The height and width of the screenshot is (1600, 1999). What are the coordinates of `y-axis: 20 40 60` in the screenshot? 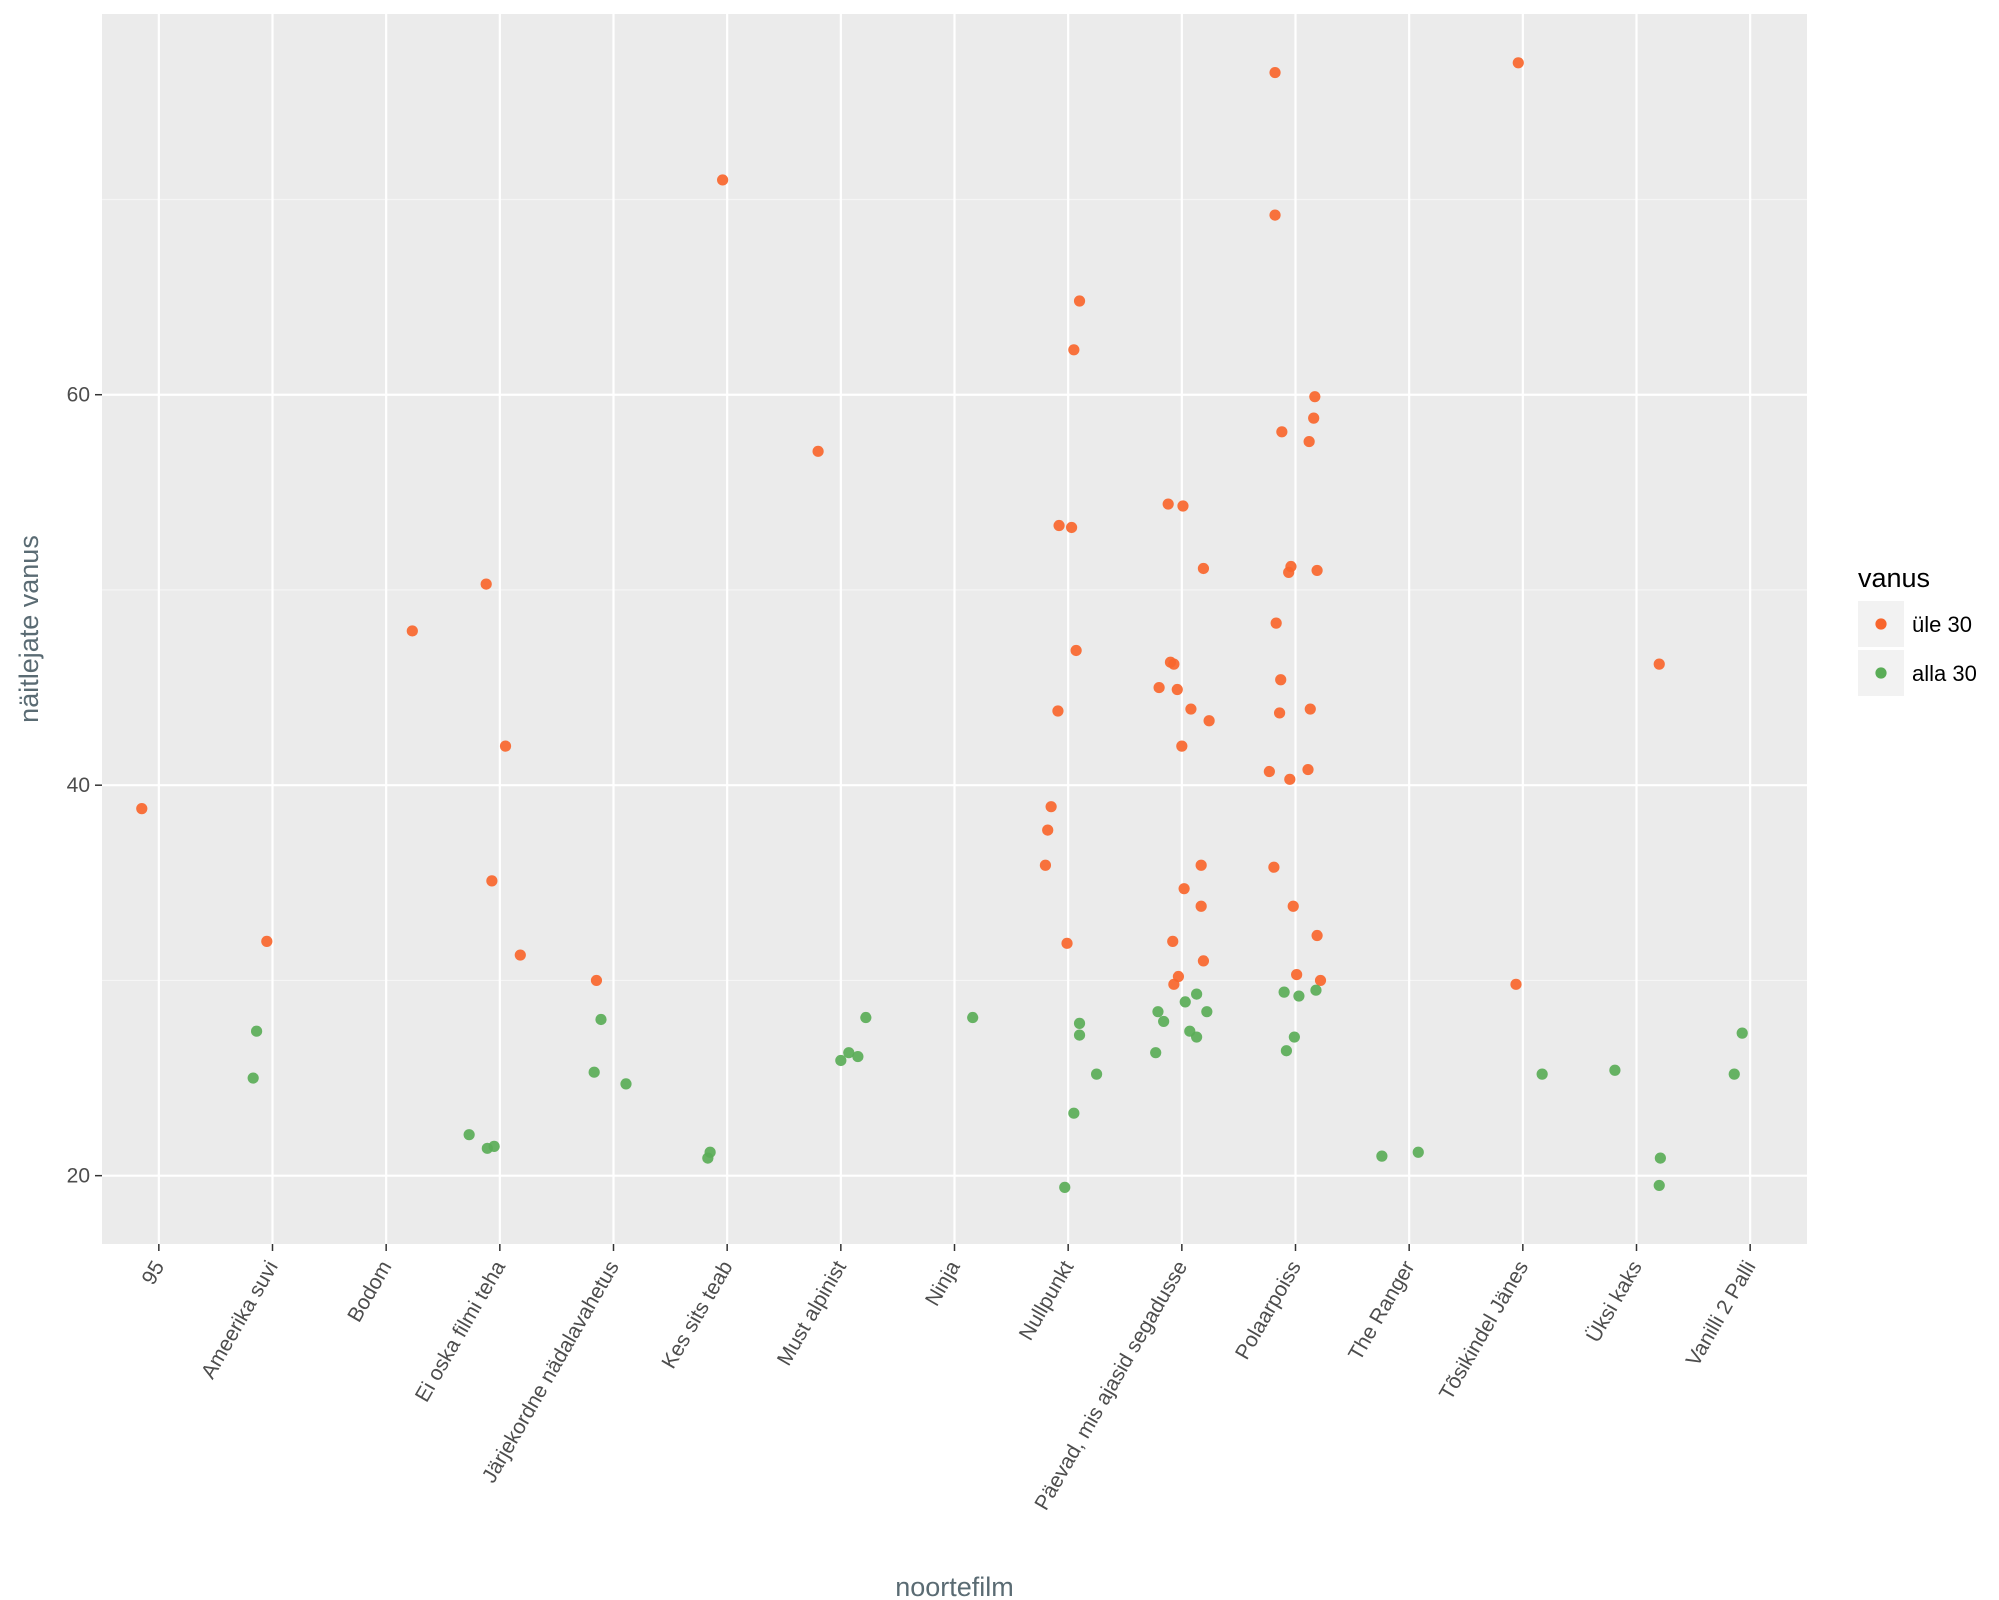 It's located at (84, 786).